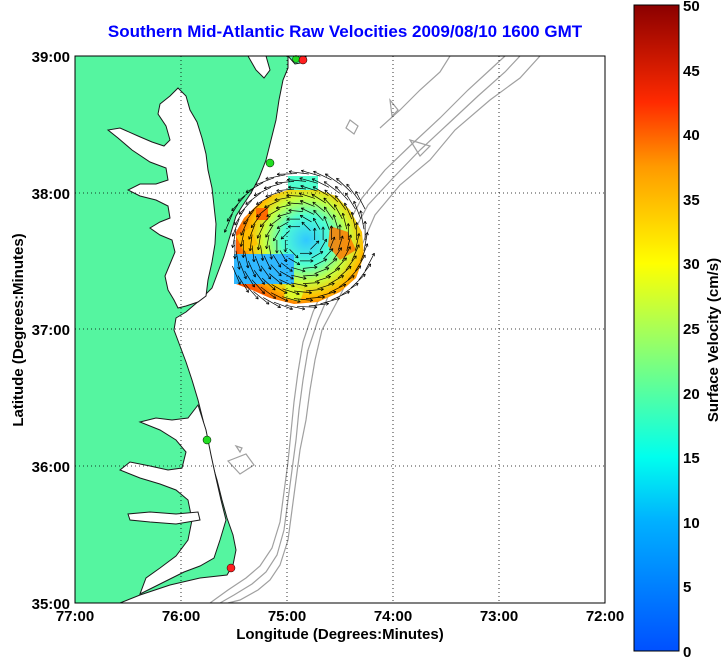  What do you see at coordinates (340, 616) in the screenshot?
I see `x-ticks: 77:00 76:00 75:00 74:00 73:00 72:00` at bounding box center [340, 616].